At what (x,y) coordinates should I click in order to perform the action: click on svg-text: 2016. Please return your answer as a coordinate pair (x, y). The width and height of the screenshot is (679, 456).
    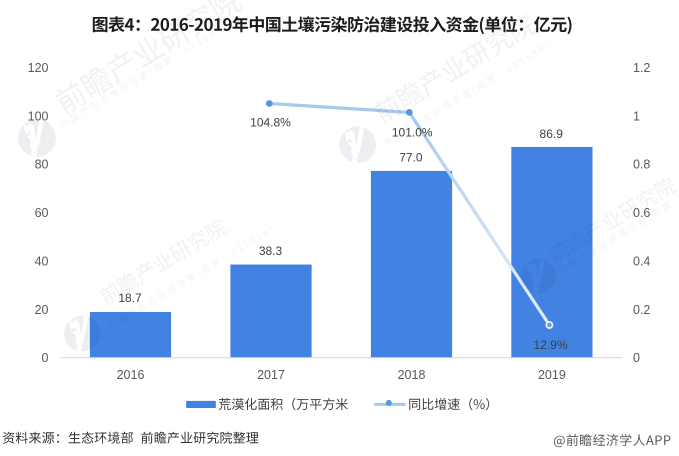
    Looking at the image, I should click on (131, 375).